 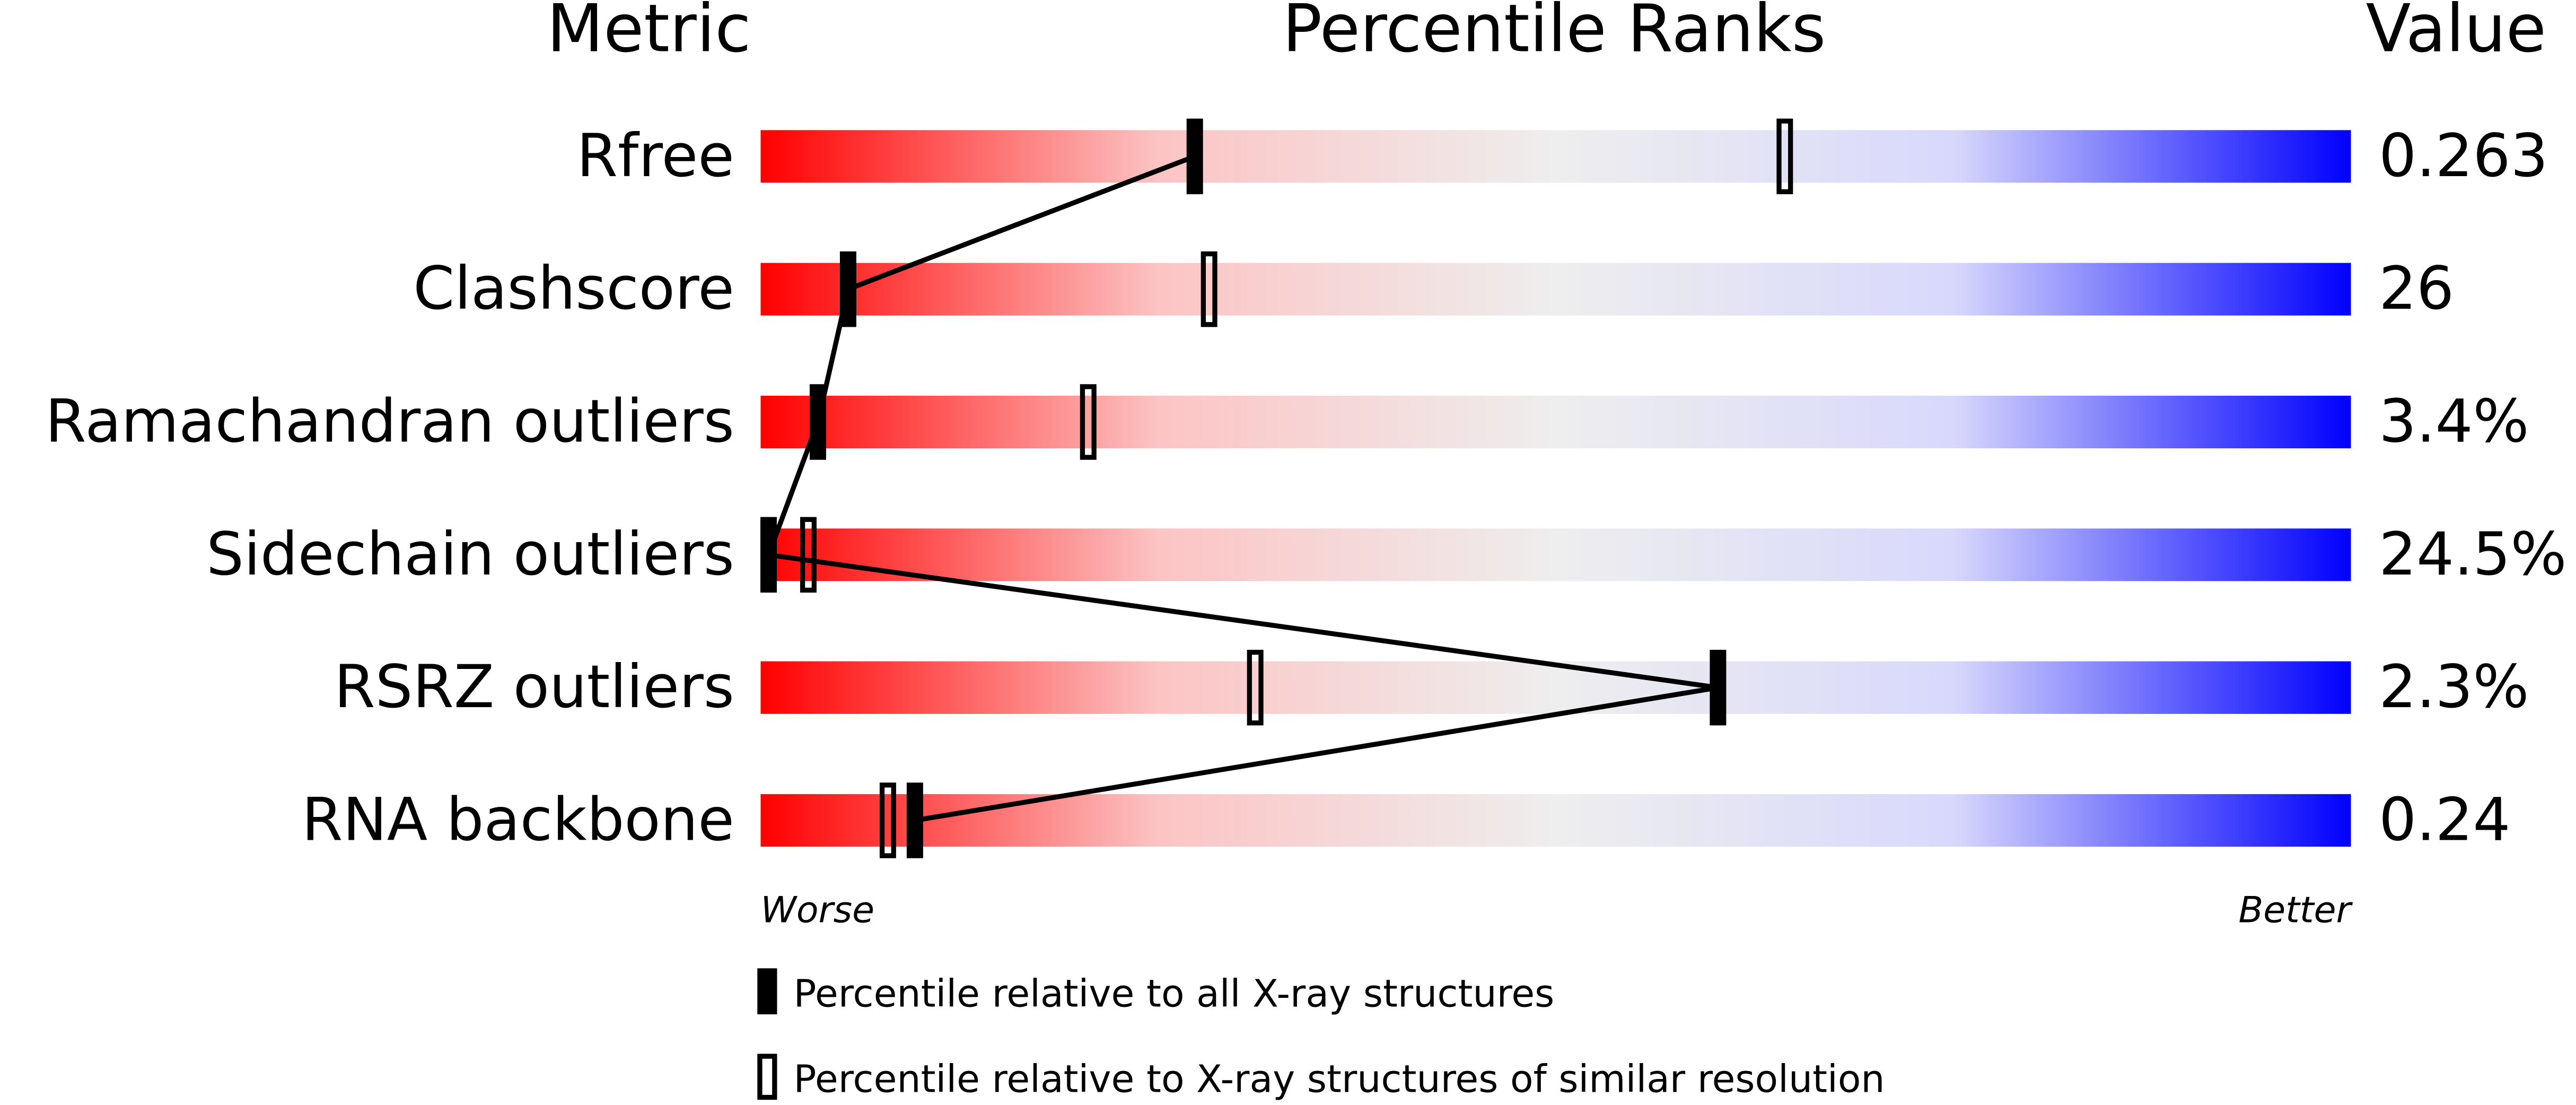 What do you see at coordinates (2295, 911) in the screenshot?
I see `better-label: Better` at bounding box center [2295, 911].